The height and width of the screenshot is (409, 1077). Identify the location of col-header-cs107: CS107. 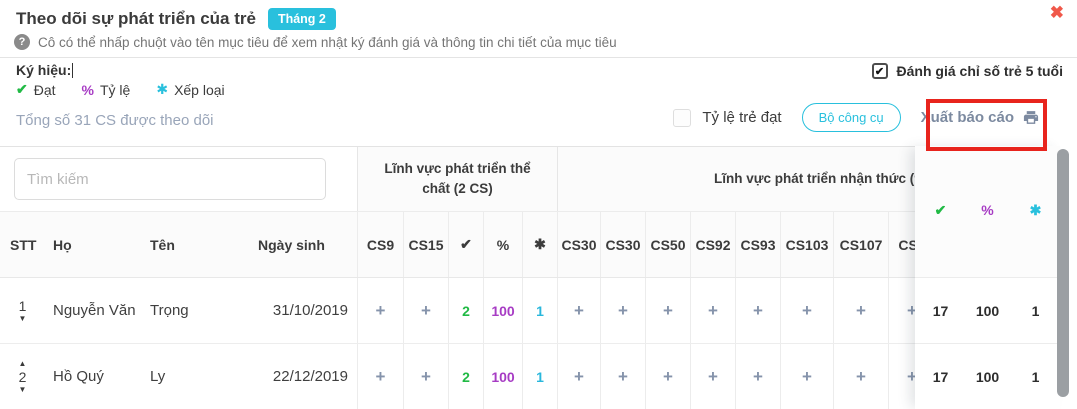
(860, 244).